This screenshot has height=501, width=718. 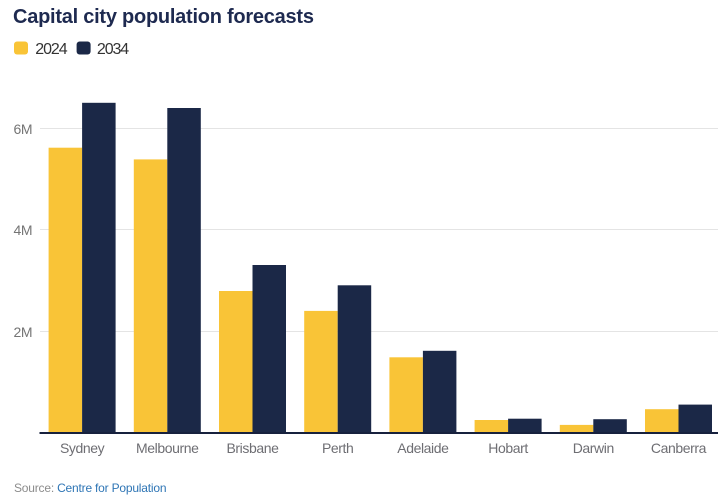 What do you see at coordinates (82, 448) in the screenshot?
I see `svg-text: Sydney` at bounding box center [82, 448].